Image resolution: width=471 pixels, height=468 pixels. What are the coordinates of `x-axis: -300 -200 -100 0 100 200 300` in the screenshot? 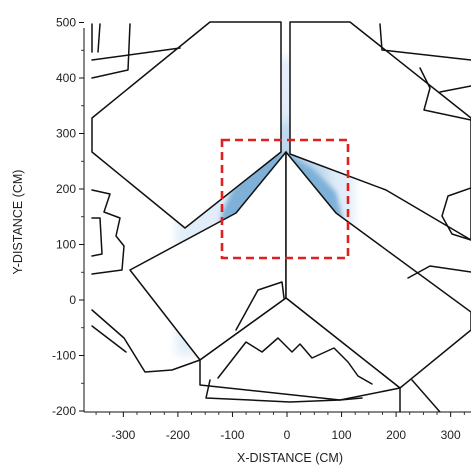 It's located at (277, 426).